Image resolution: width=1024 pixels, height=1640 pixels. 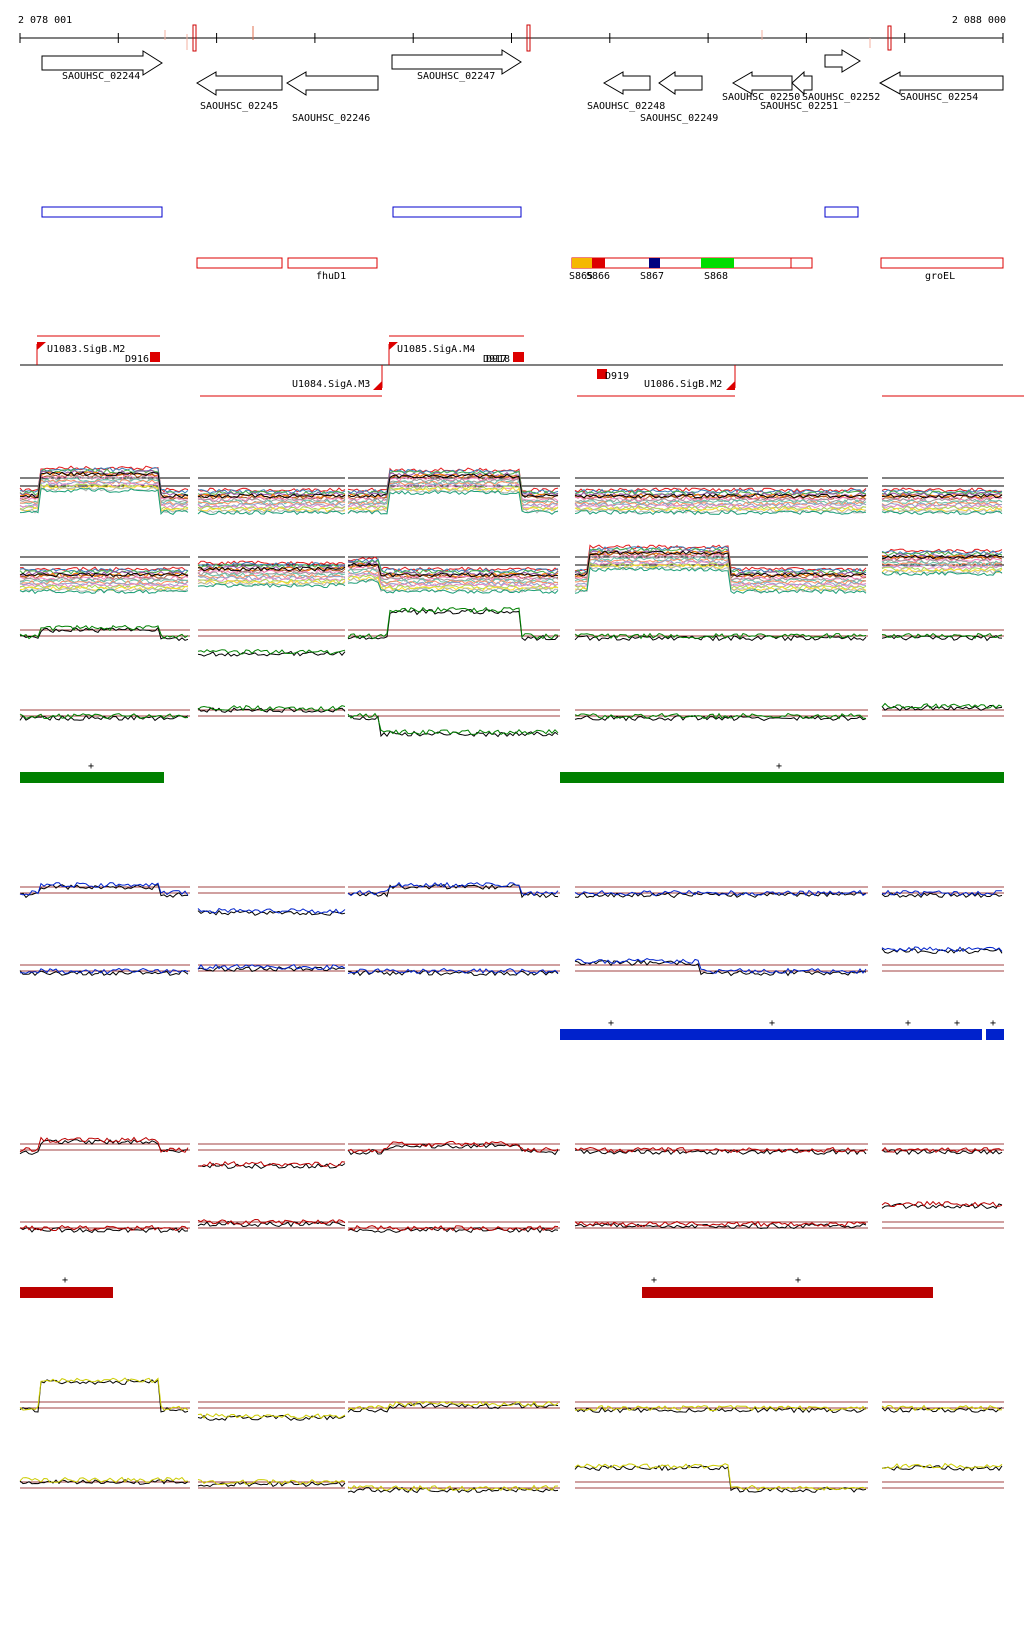 What do you see at coordinates (683, 384) in the screenshot?
I see `transcription-unit-label: U1086.SigB.M2` at bounding box center [683, 384].